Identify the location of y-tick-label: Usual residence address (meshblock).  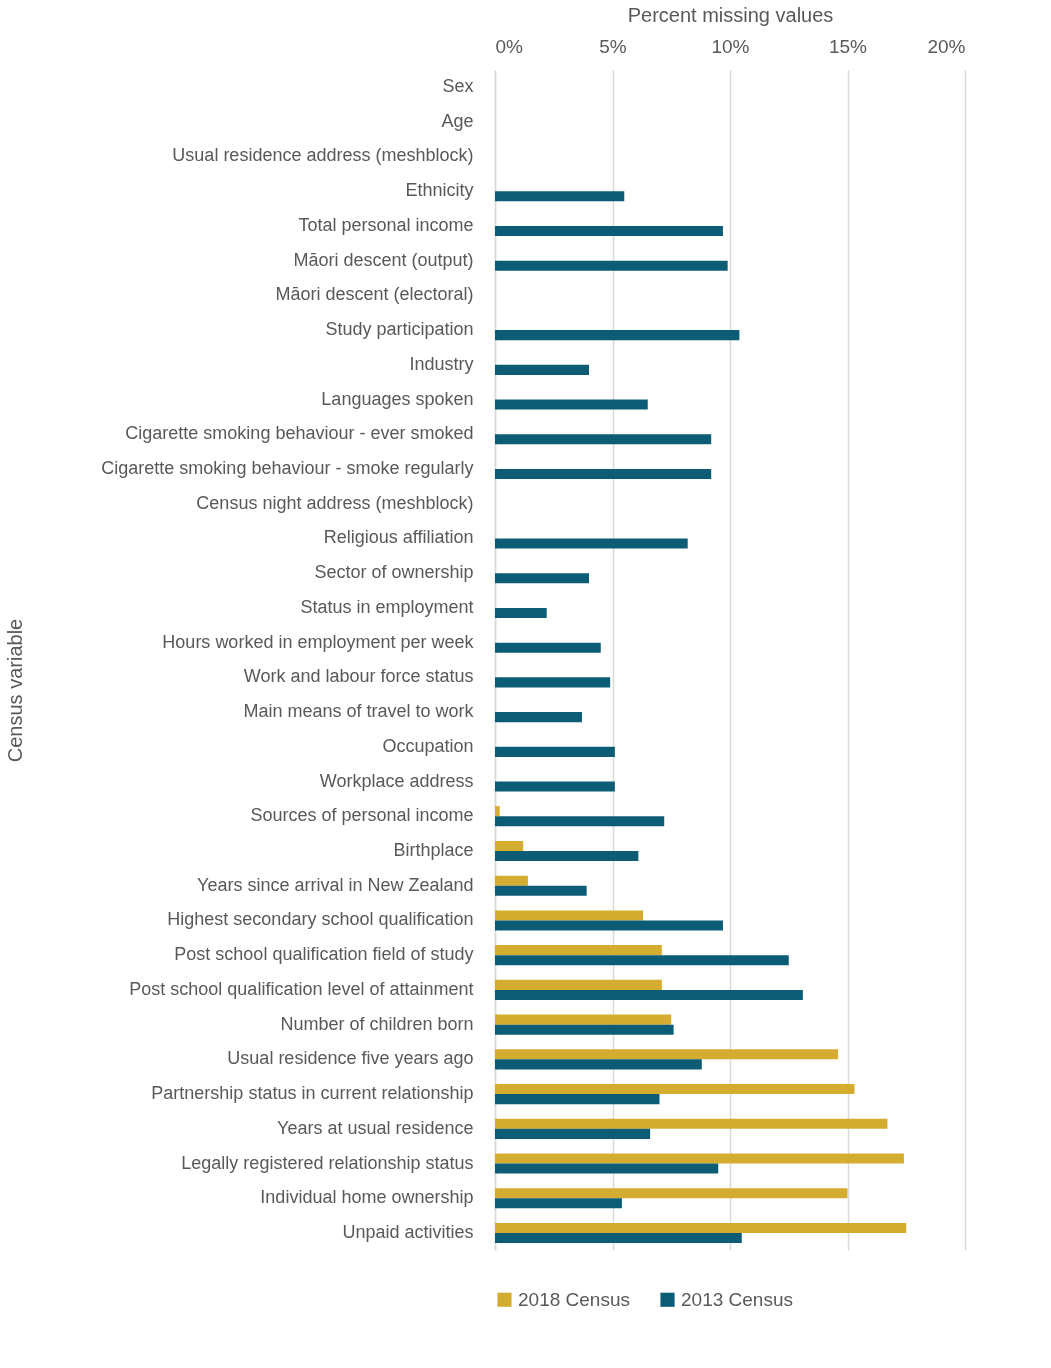
(323, 155).